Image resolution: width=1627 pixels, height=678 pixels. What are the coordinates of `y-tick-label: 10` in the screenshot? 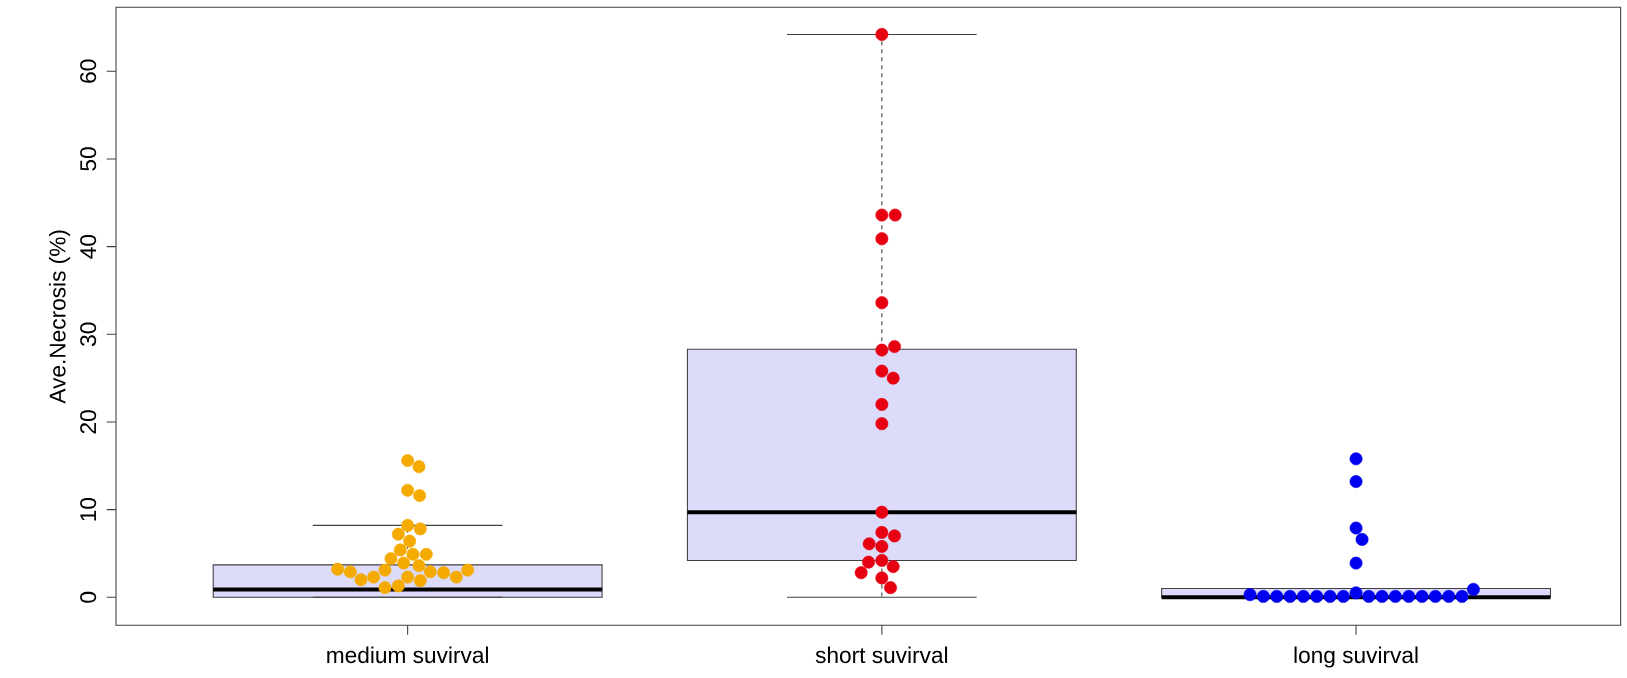 It's located at (88, 509).